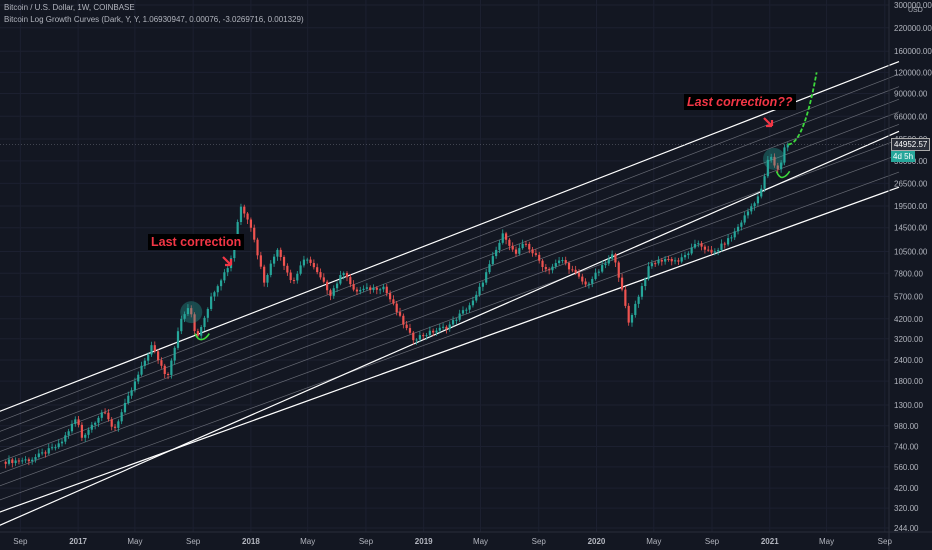 This screenshot has height=550, width=932. Describe the element at coordinates (191, 312) in the screenshot. I see `highlight-circle-2017` at that location.